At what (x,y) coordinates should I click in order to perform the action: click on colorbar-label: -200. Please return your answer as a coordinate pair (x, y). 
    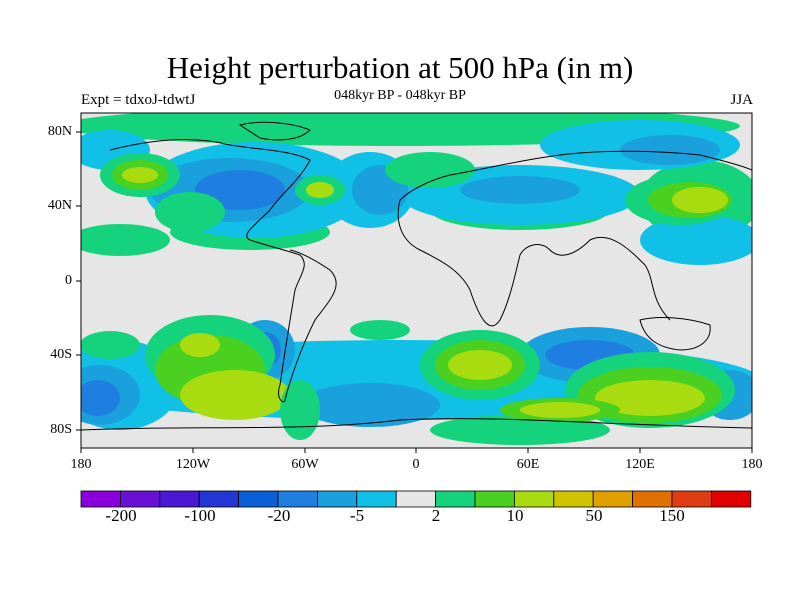
    Looking at the image, I should click on (121, 515).